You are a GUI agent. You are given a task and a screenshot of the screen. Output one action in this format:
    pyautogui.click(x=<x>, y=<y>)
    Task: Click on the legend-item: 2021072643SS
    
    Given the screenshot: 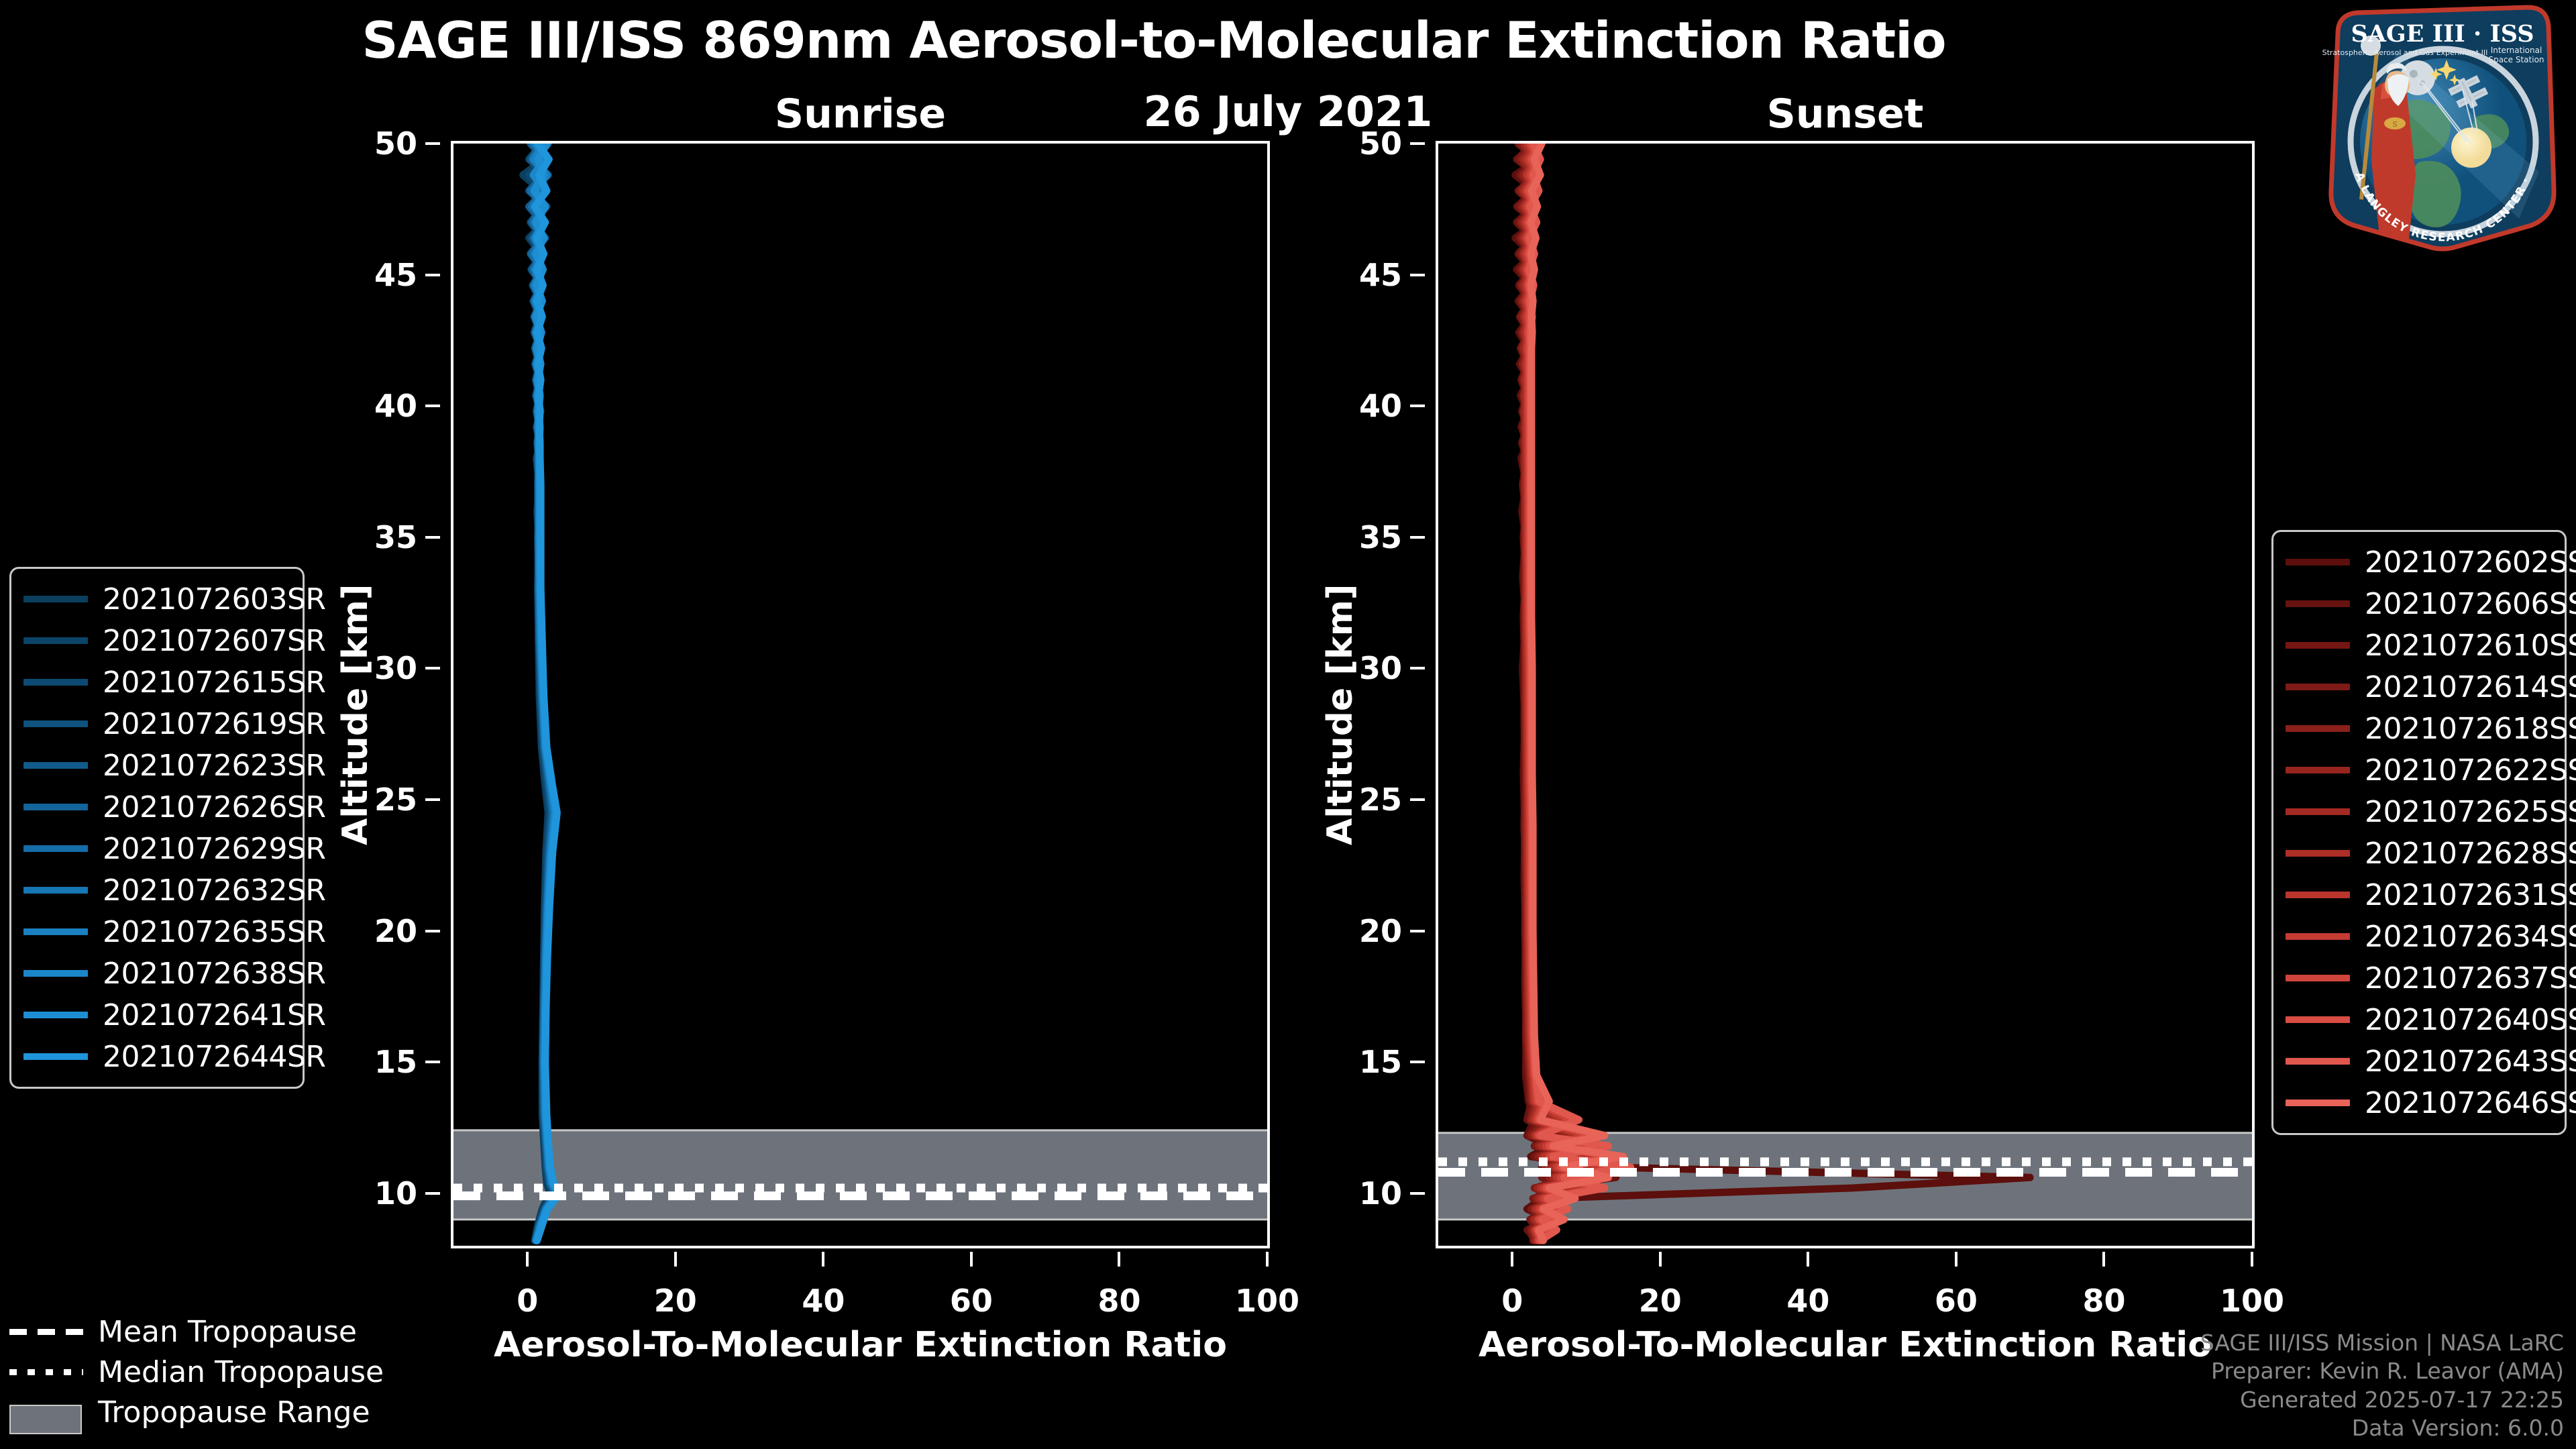 What is the action you would take?
    pyautogui.click(x=2431, y=1061)
    